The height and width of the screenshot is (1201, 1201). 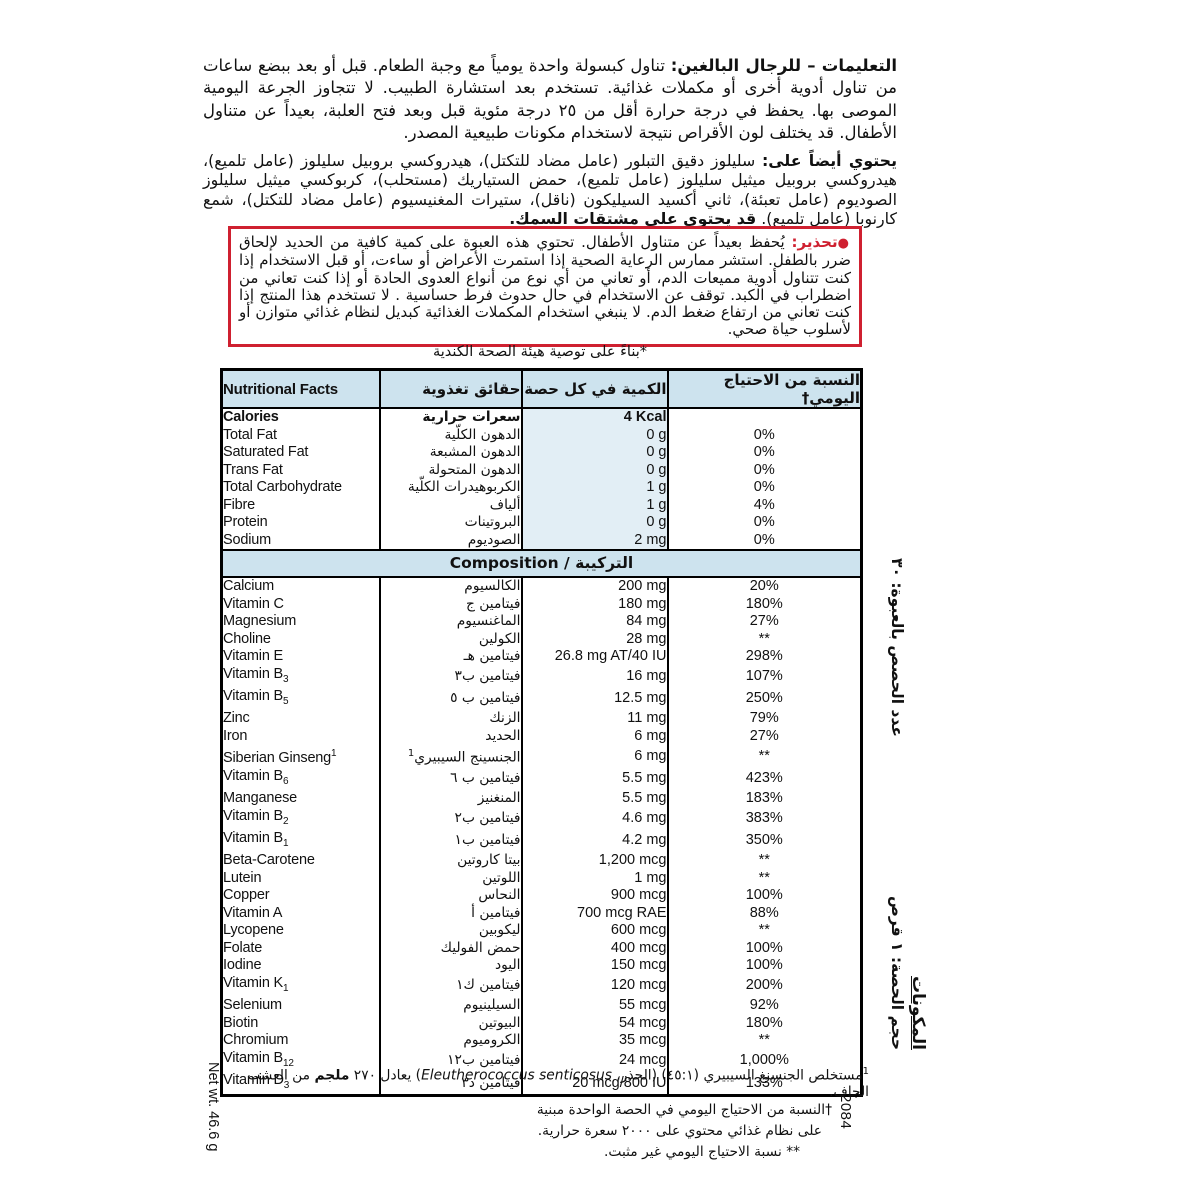 What do you see at coordinates (594, 1023) in the screenshot?
I see `amount-per-serving: 54 mcg` at bounding box center [594, 1023].